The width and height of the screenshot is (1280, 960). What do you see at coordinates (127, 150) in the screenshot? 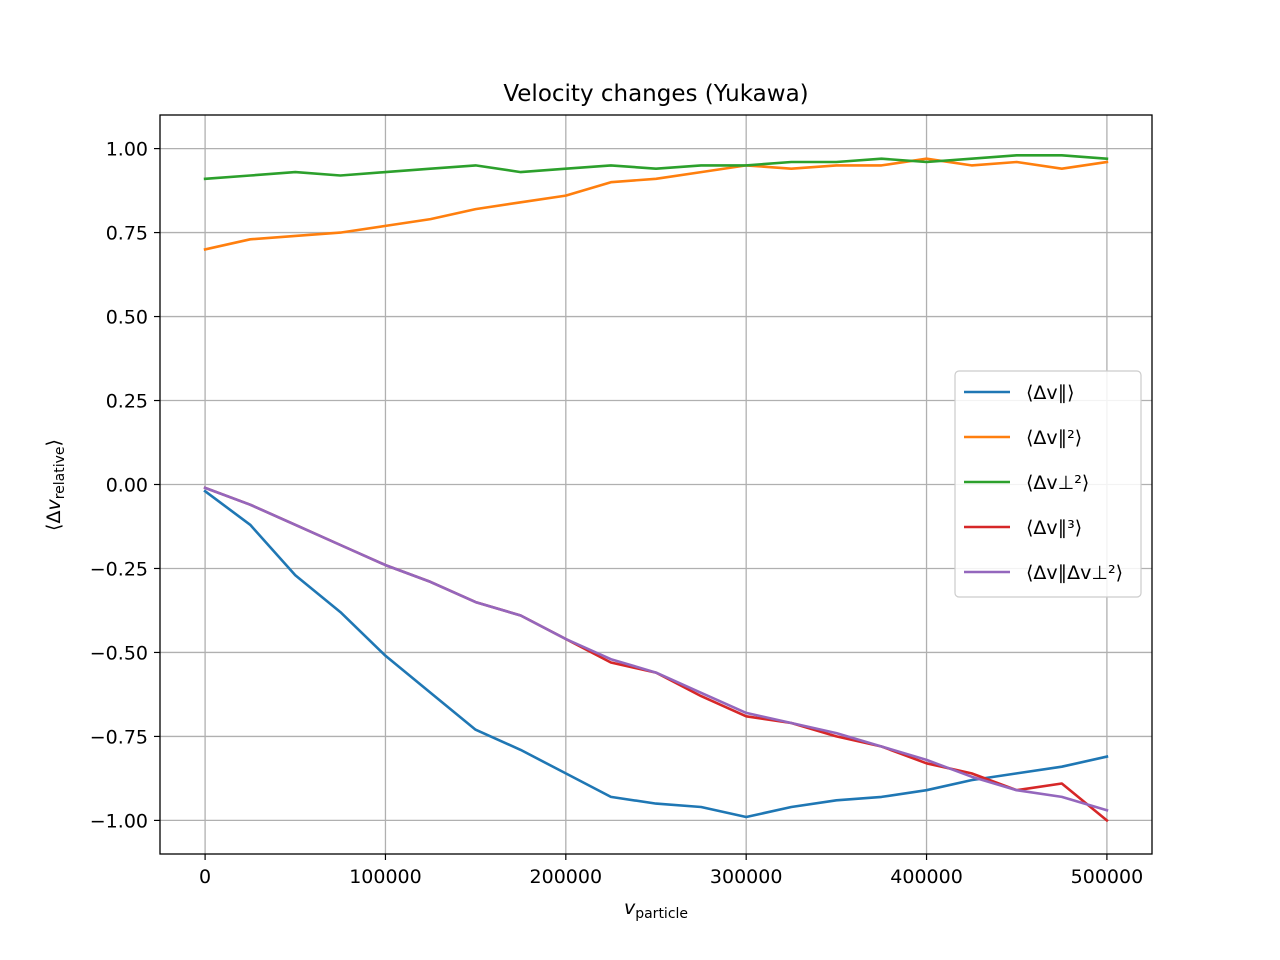
I see `y-tick-label: 1.00` at bounding box center [127, 150].